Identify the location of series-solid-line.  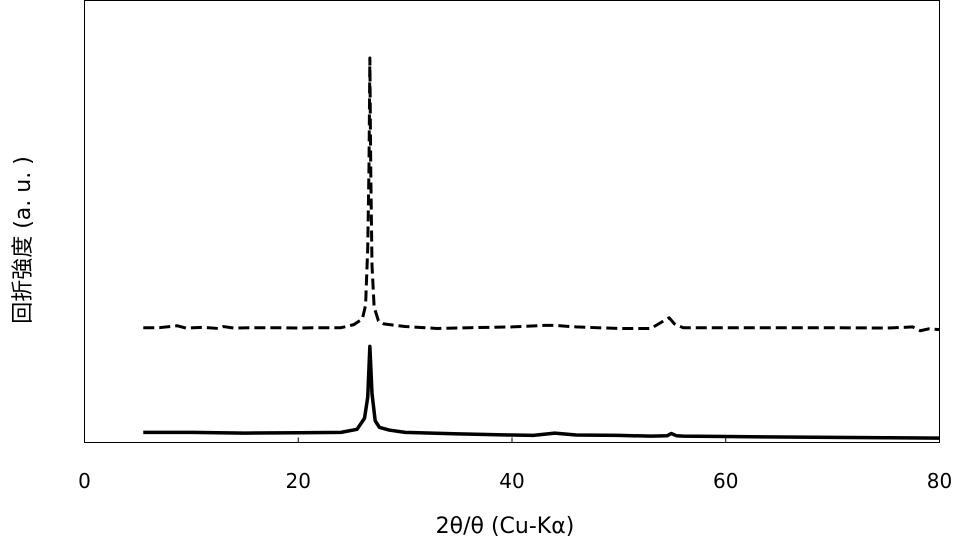
(541, 392).